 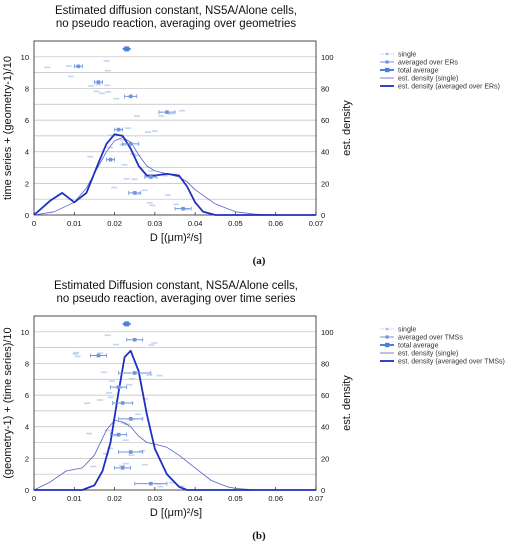 What do you see at coordinates (176, 238) in the screenshot?
I see `x-axis-label: D [(μm)²/s]` at bounding box center [176, 238].